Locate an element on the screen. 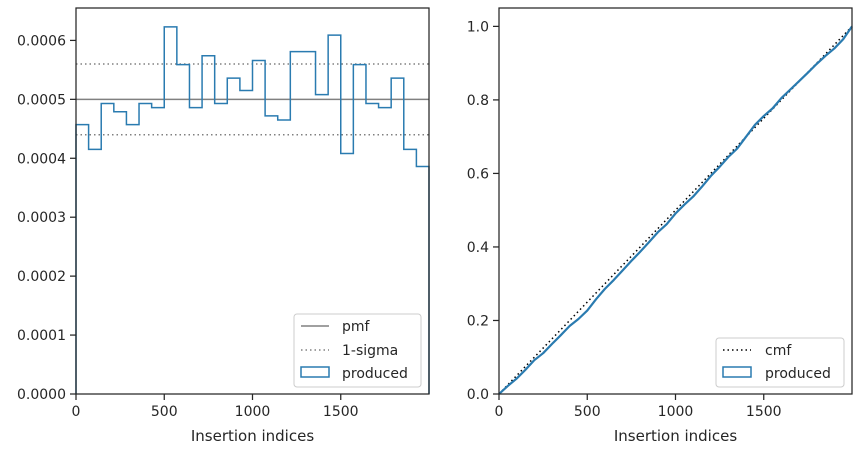 This screenshot has height=453, width=861. histogram-xlabel: Insertion indices is located at coordinates (252, 436).